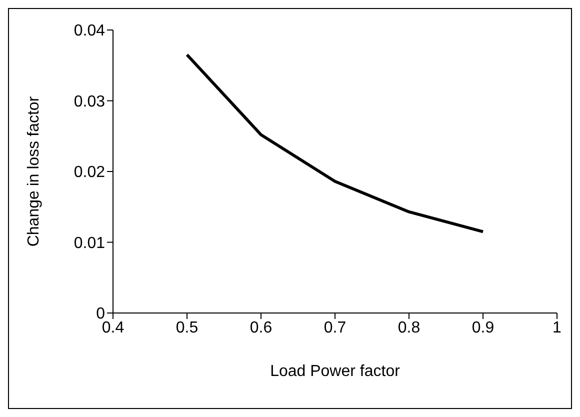 The image size is (580, 417). What do you see at coordinates (557, 327) in the screenshot?
I see `x-tick-label: 1` at bounding box center [557, 327].